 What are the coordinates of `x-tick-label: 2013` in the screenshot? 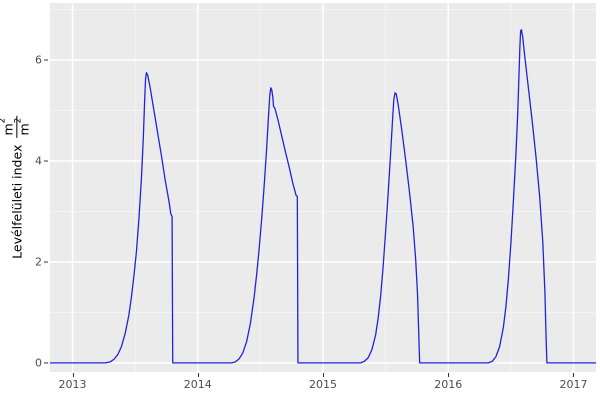 It's located at (72, 384).